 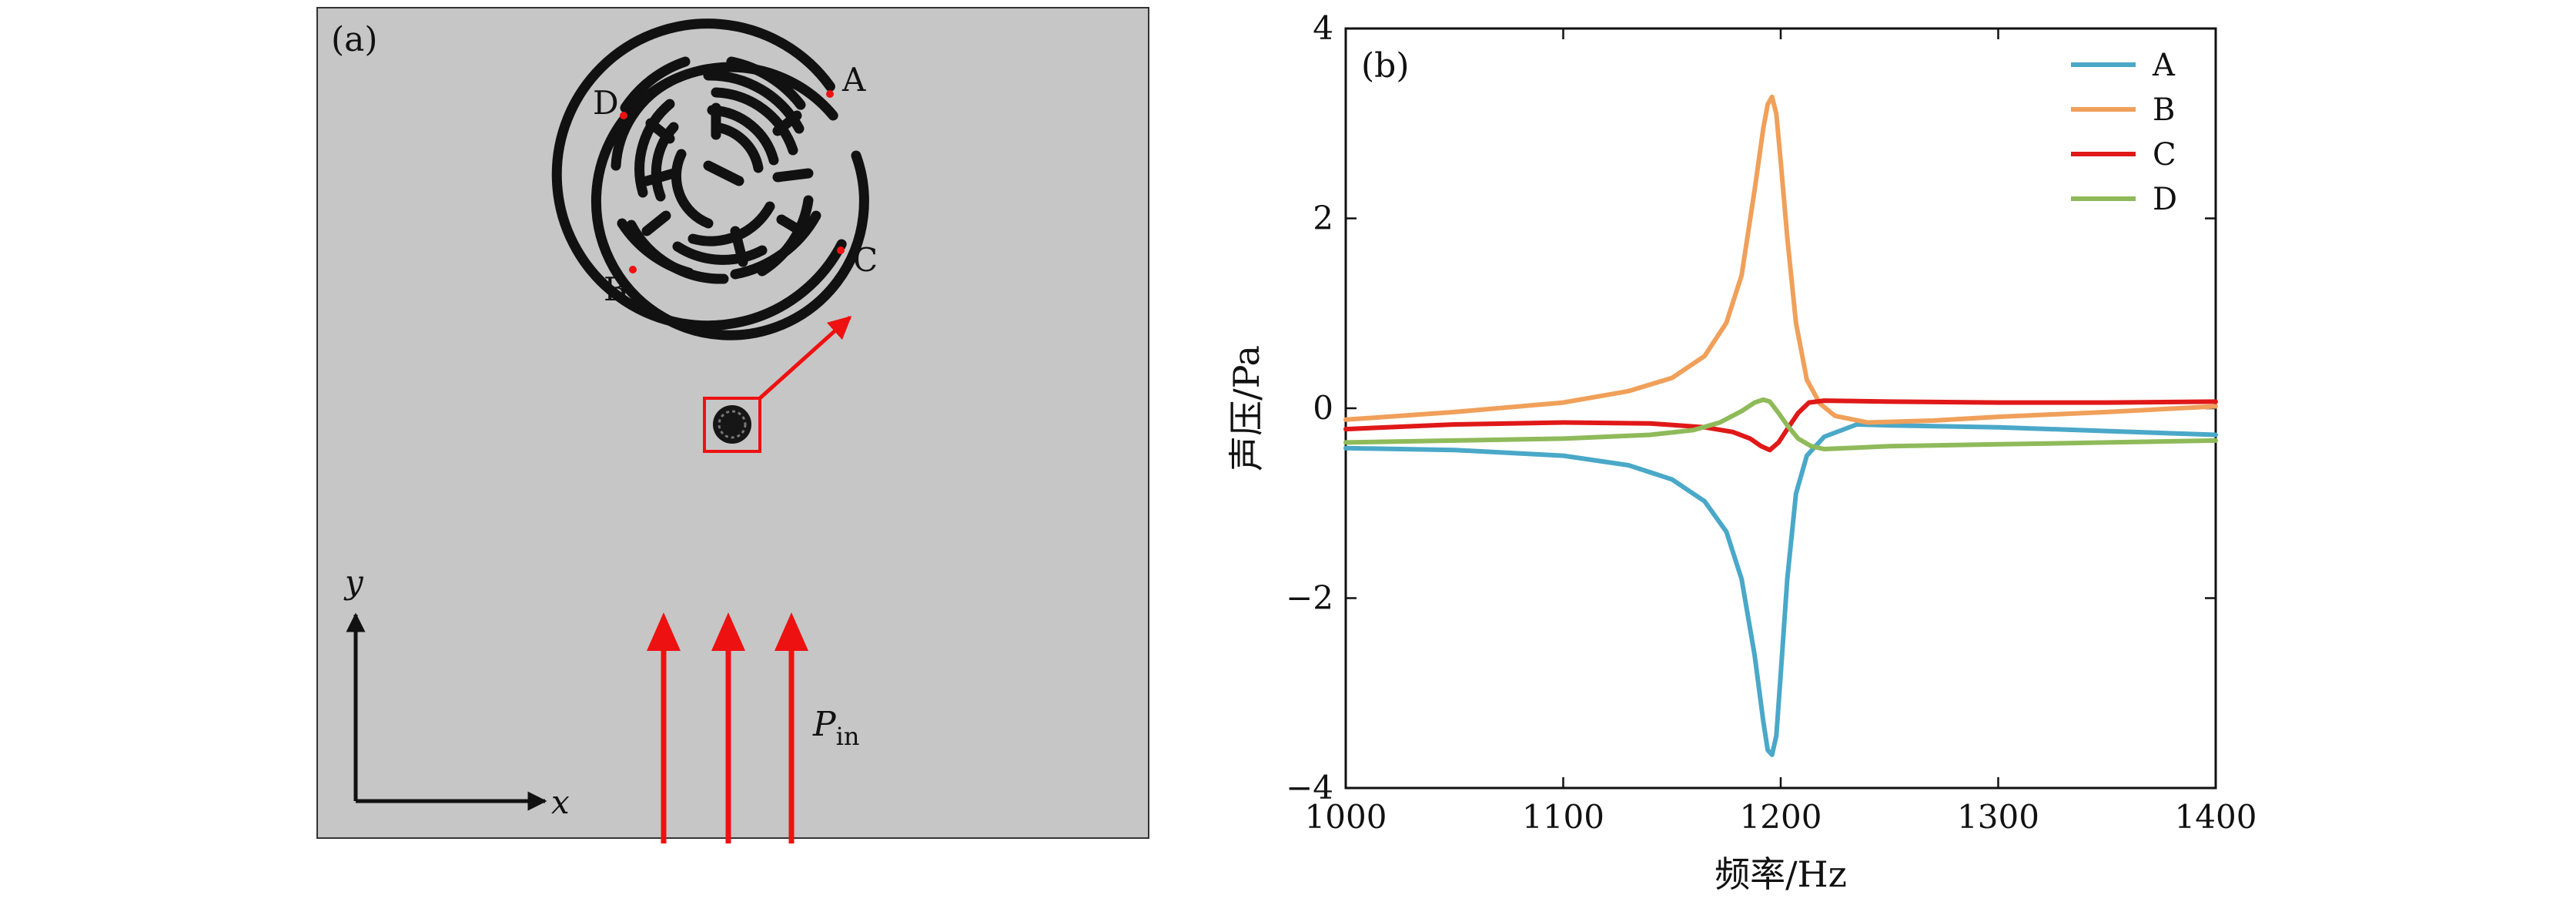 What do you see at coordinates (560, 802) in the screenshot?
I see `x-axis-letter: x` at bounding box center [560, 802].